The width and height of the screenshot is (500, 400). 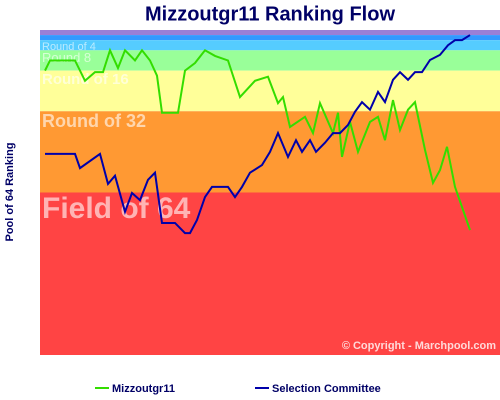 I want to click on chart-title: Mizzoutgr11 Ranking Flow, so click(x=270, y=14).